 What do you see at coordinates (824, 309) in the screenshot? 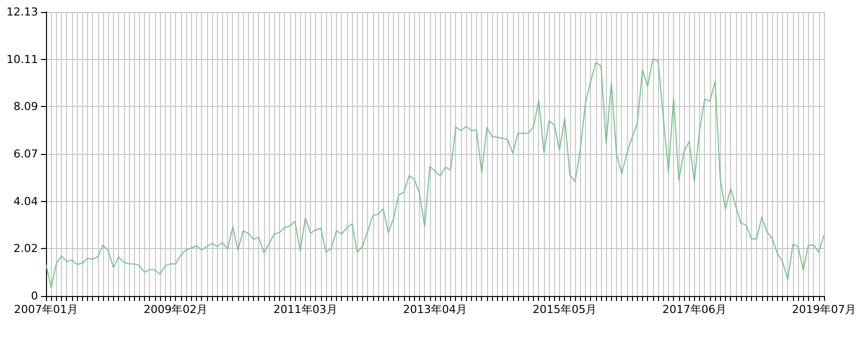
I see `x-tick-label: 2019年07月` at bounding box center [824, 309].